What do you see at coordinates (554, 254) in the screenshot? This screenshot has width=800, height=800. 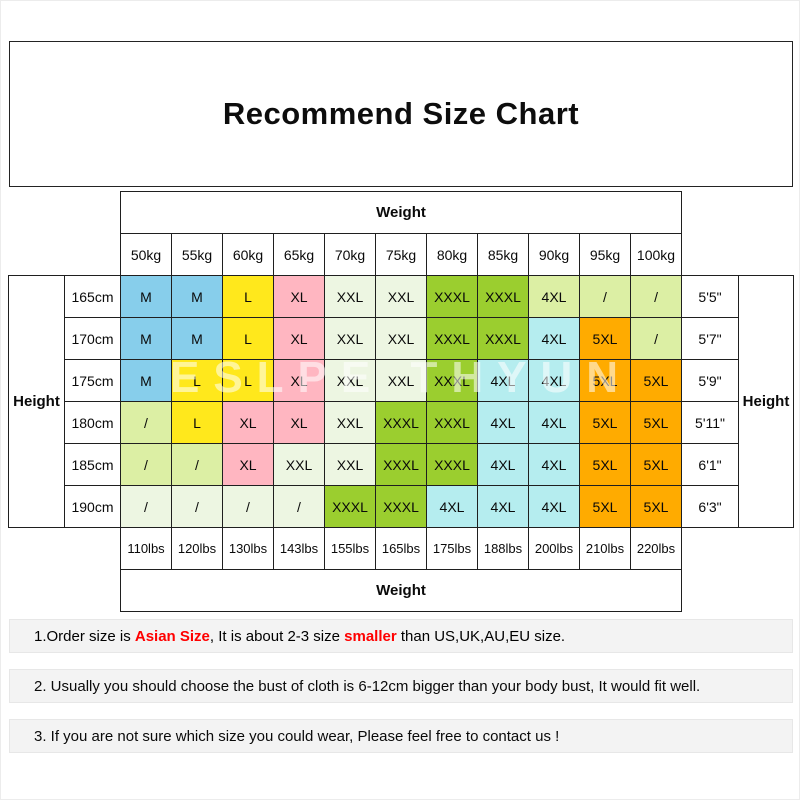 I see `weight-kg-cell: 90kg` at bounding box center [554, 254].